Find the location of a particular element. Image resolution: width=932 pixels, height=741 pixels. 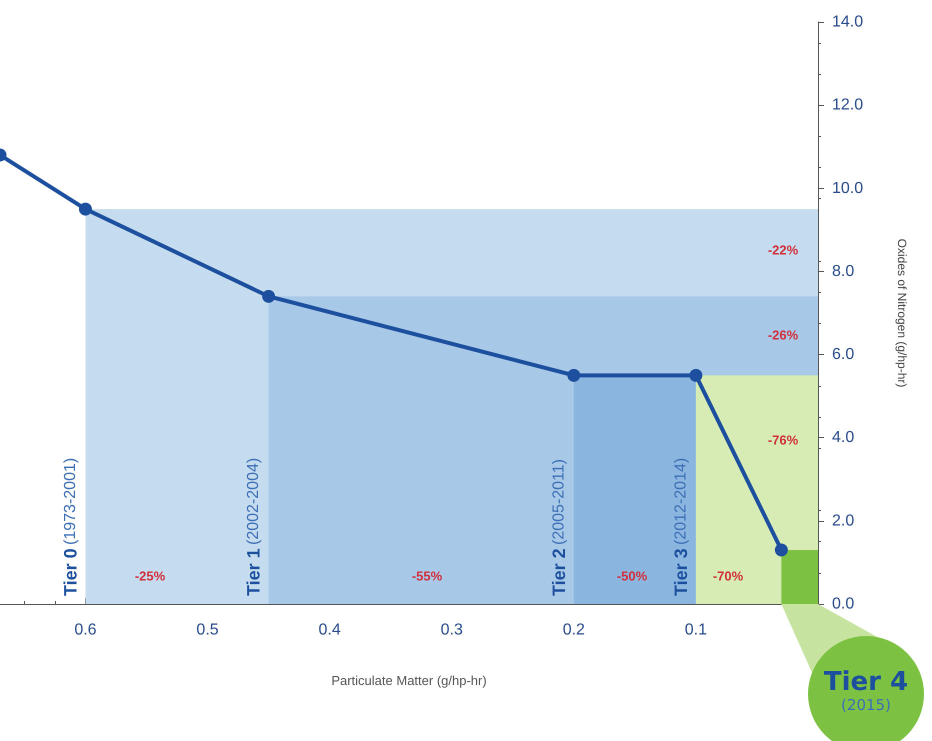

y-tick-label: 12.0 is located at coordinates (848, 105).